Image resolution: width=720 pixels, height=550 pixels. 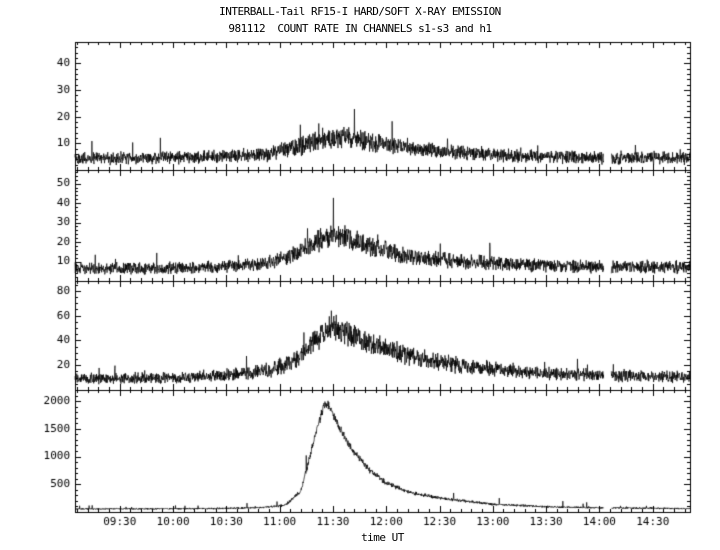 I want to click on x-axis-label: time UT, so click(x=382, y=537).